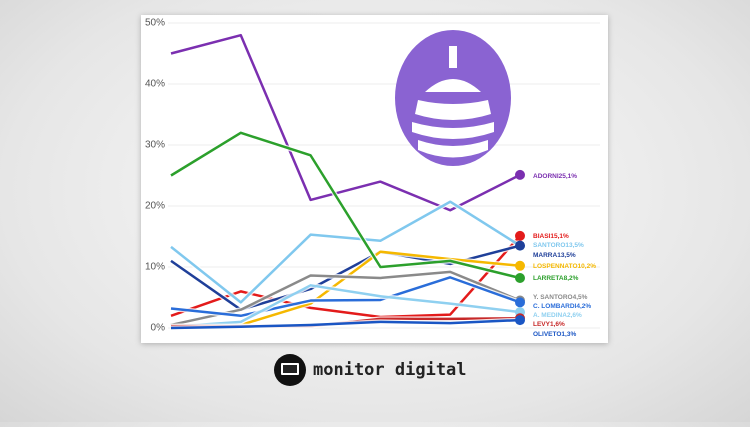 The height and width of the screenshot is (427, 750). I want to click on series-label: MARRA13,5%, so click(554, 255).